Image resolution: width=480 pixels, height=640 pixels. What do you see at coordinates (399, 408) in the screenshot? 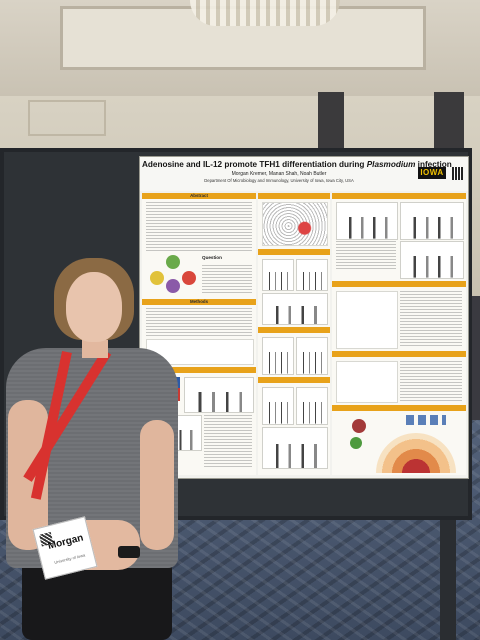
I see `model-heading` at bounding box center [399, 408].